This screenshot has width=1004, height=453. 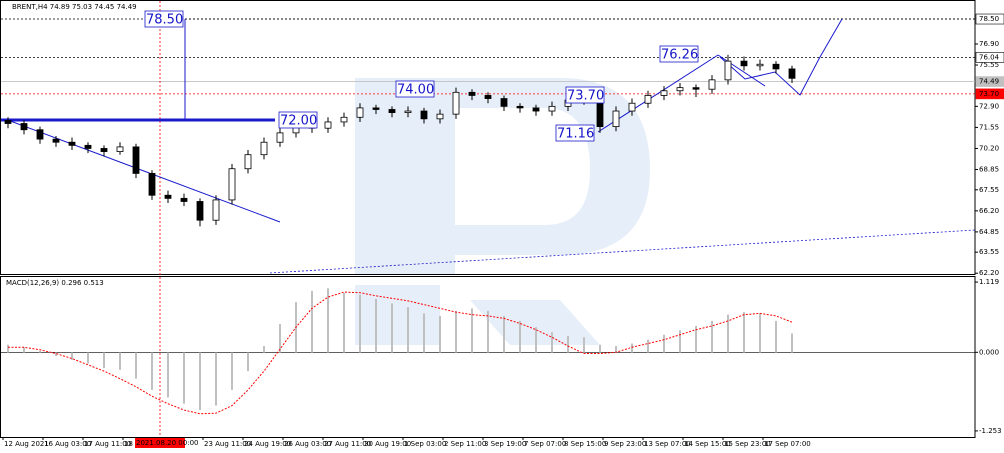 What do you see at coordinates (989, 282) in the screenshot?
I see `macd-tick-label: 1.119` at bounding box center [989, 282].